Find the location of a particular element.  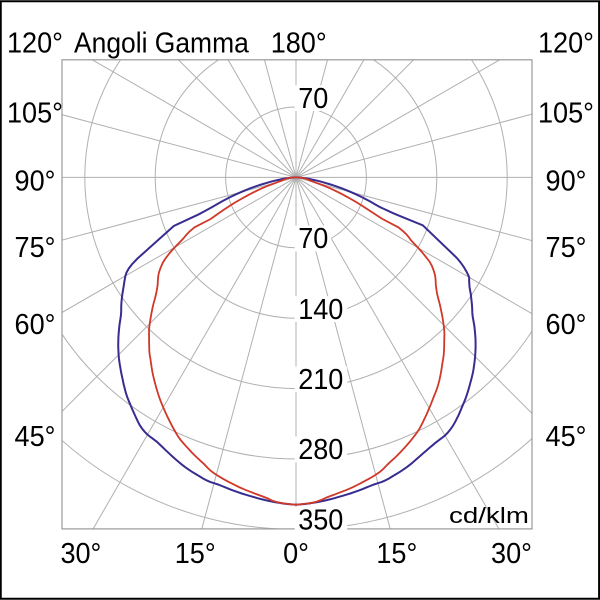

svg-text: 280 is located at coordinates (320, 450).